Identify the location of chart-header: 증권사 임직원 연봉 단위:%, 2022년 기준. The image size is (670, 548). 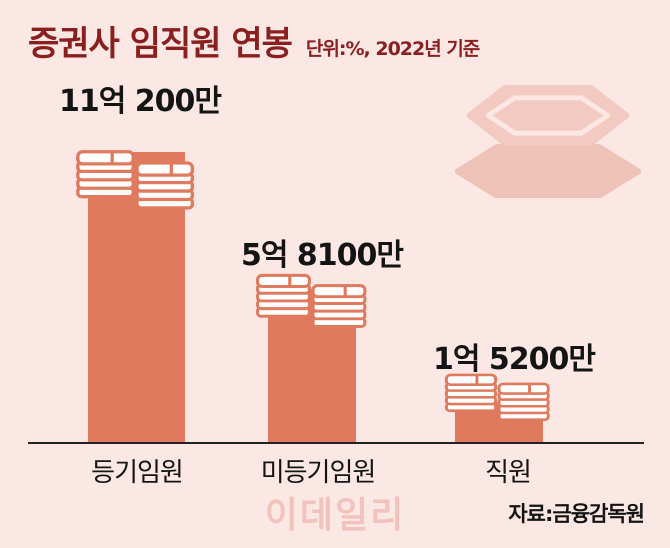
(254, 40).